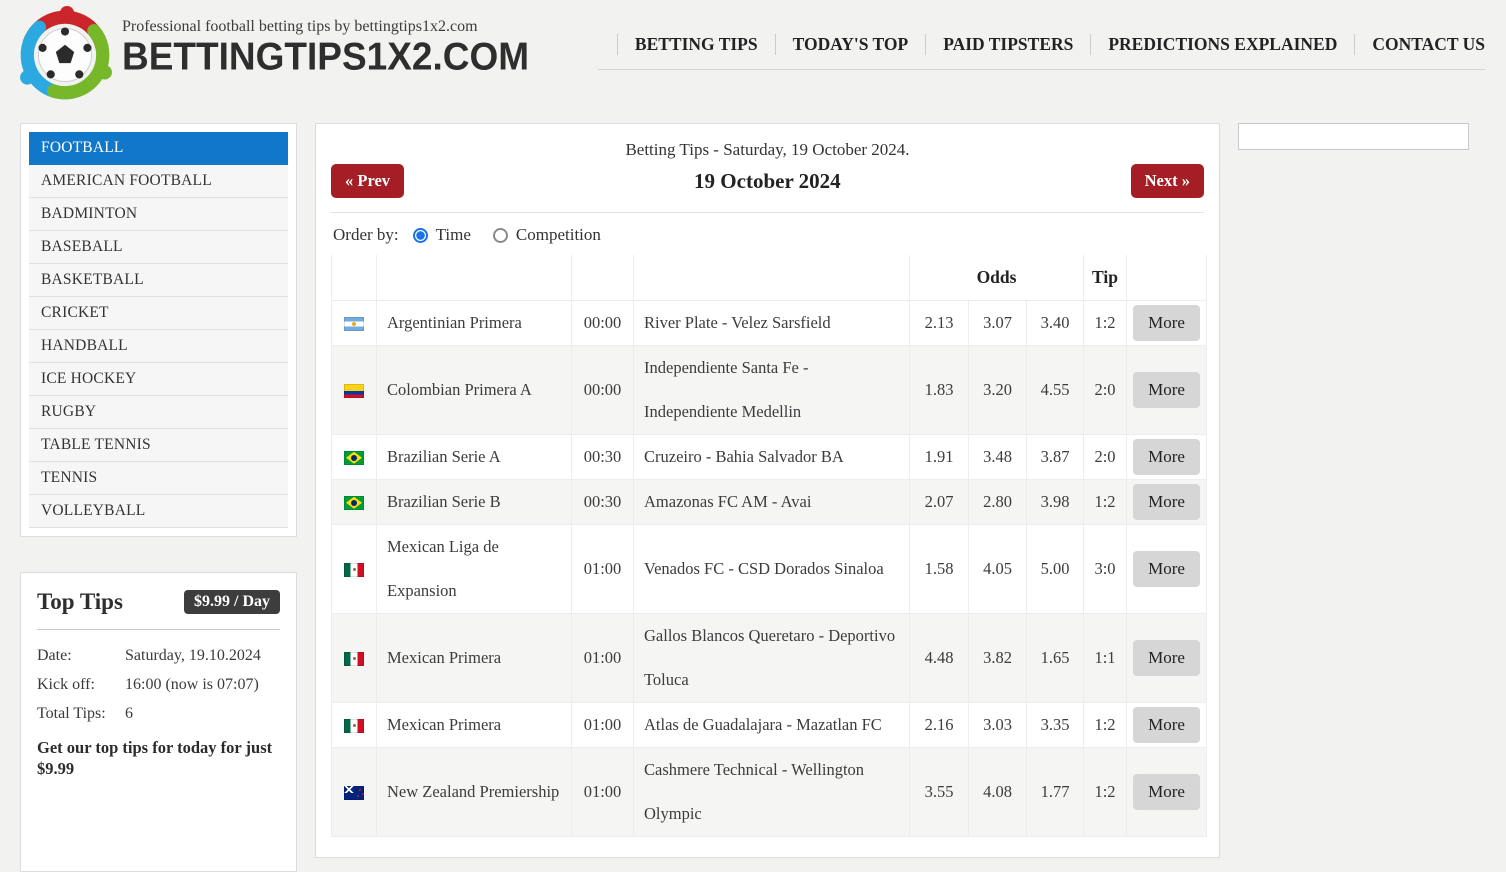 The height and width of the screenshot is (872, 1506). Describe the element at coordinates (158, 313) in the screenshot. I see `sidebar-item-sport: CRICKET` at that location.